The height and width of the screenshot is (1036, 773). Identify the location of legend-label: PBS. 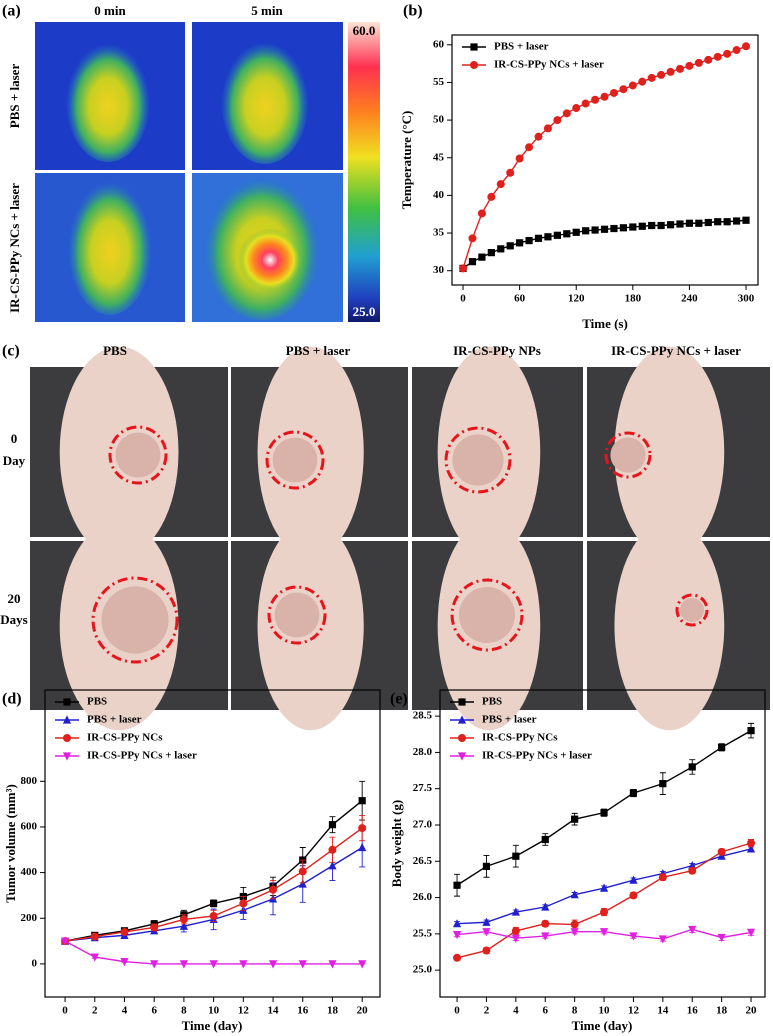
(492, 702).